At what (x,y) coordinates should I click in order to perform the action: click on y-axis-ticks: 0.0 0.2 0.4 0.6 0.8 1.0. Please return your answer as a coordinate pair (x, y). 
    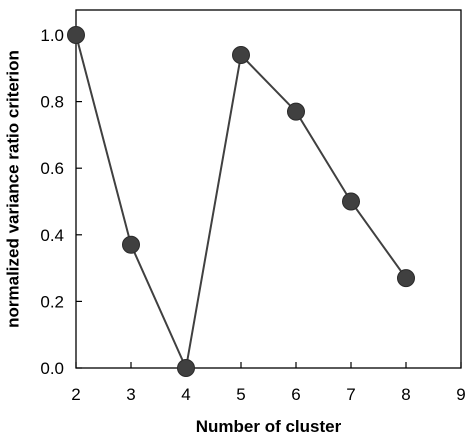
    Looking at the image, I should click on (61, 202).